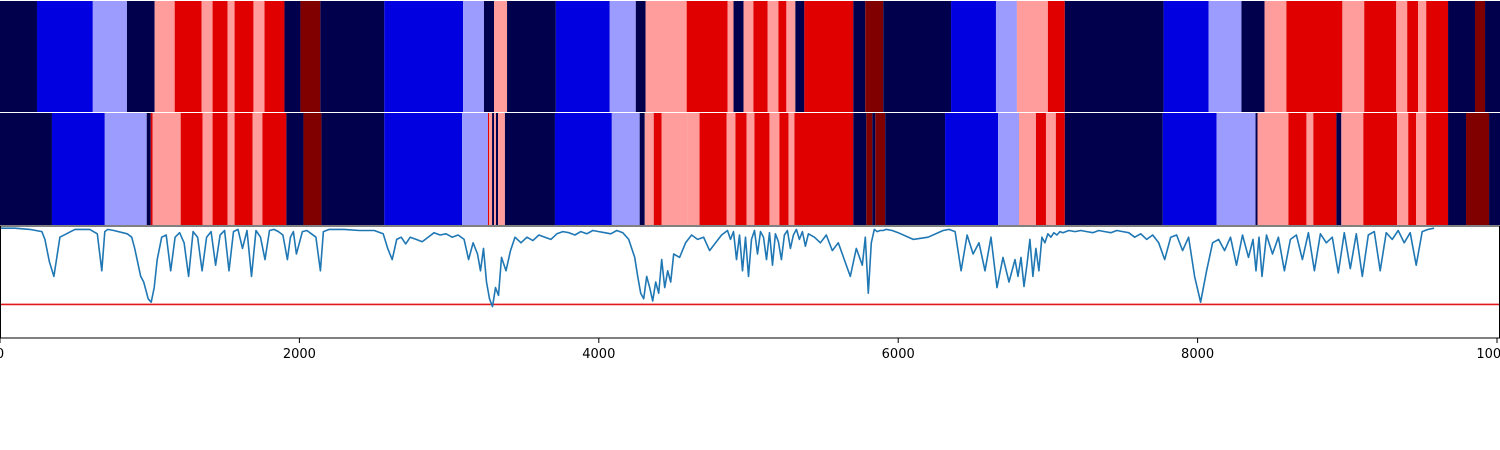  What do you see at coordinates (1197, 354) in the screenshot?
I see `x-tick-label-4: 8000` at bounding box center [1197, 354].